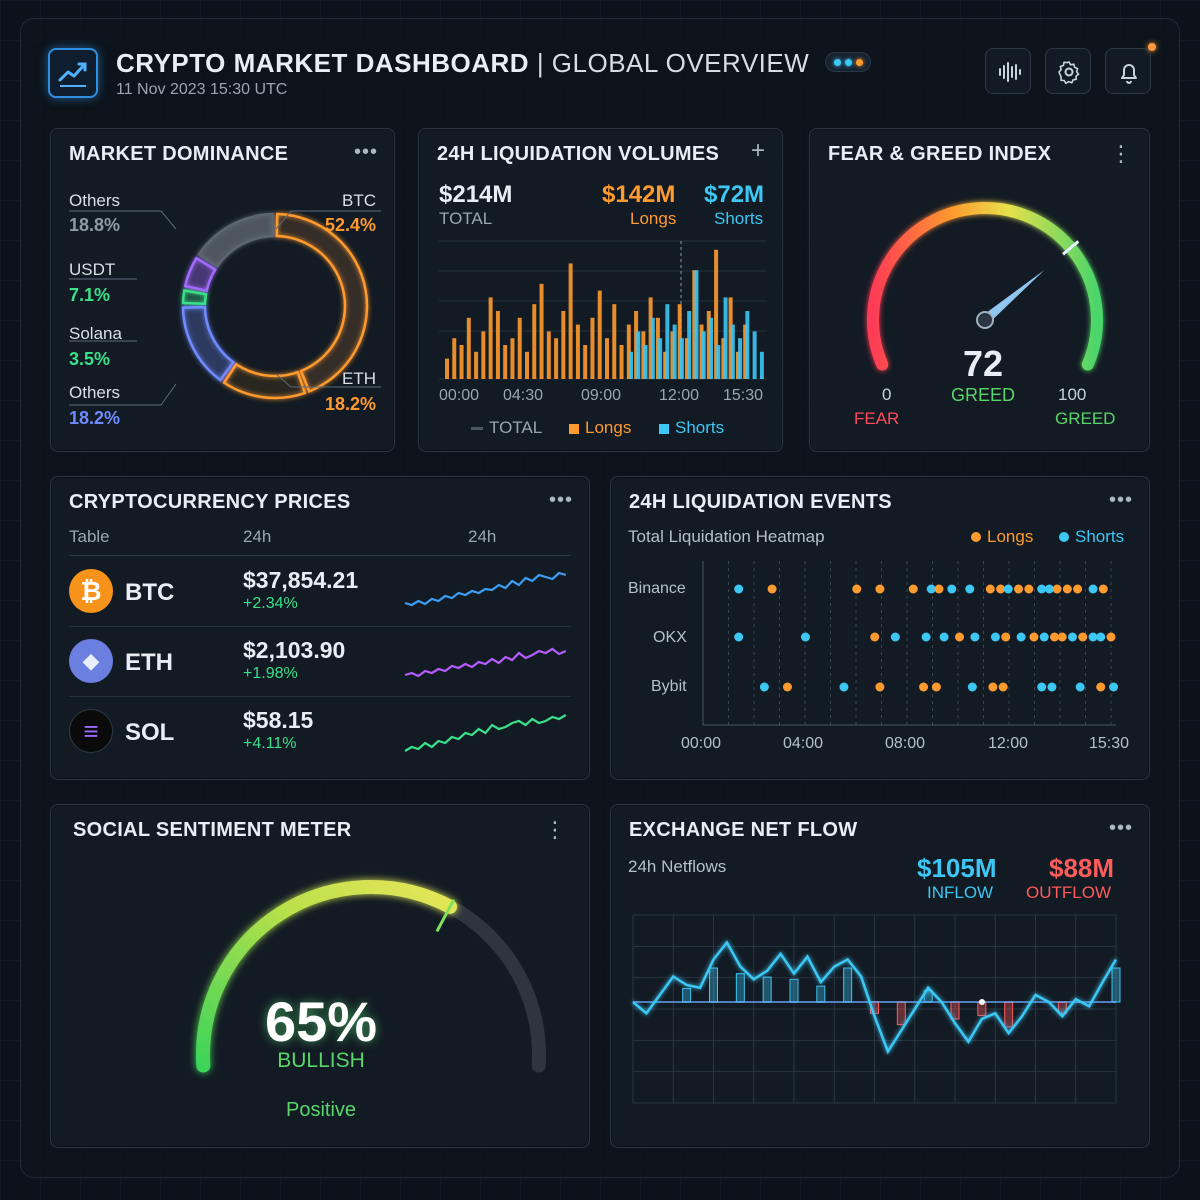  What do you see at coordinates (149, 662) in the screenshot?
I see `coin-symbol: ETH` at bounding box center [149, 662].